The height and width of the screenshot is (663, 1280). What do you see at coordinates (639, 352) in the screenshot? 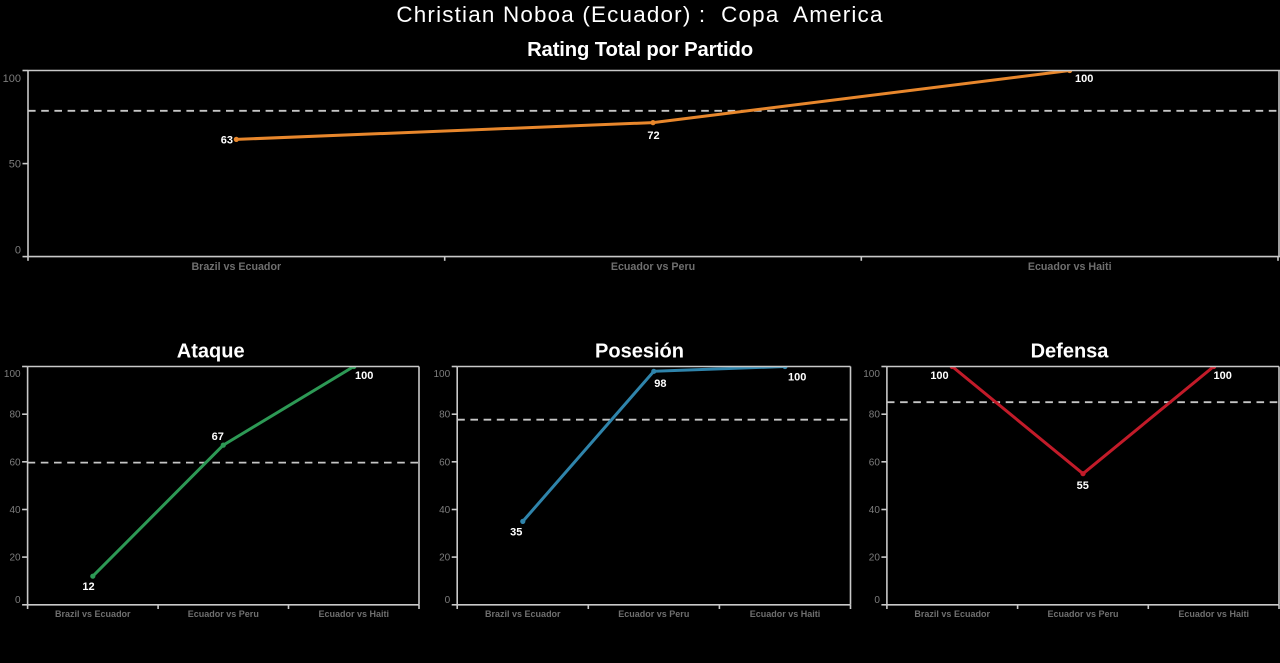
I see `svg-text: Posesión` at bounding box center [639, 352].